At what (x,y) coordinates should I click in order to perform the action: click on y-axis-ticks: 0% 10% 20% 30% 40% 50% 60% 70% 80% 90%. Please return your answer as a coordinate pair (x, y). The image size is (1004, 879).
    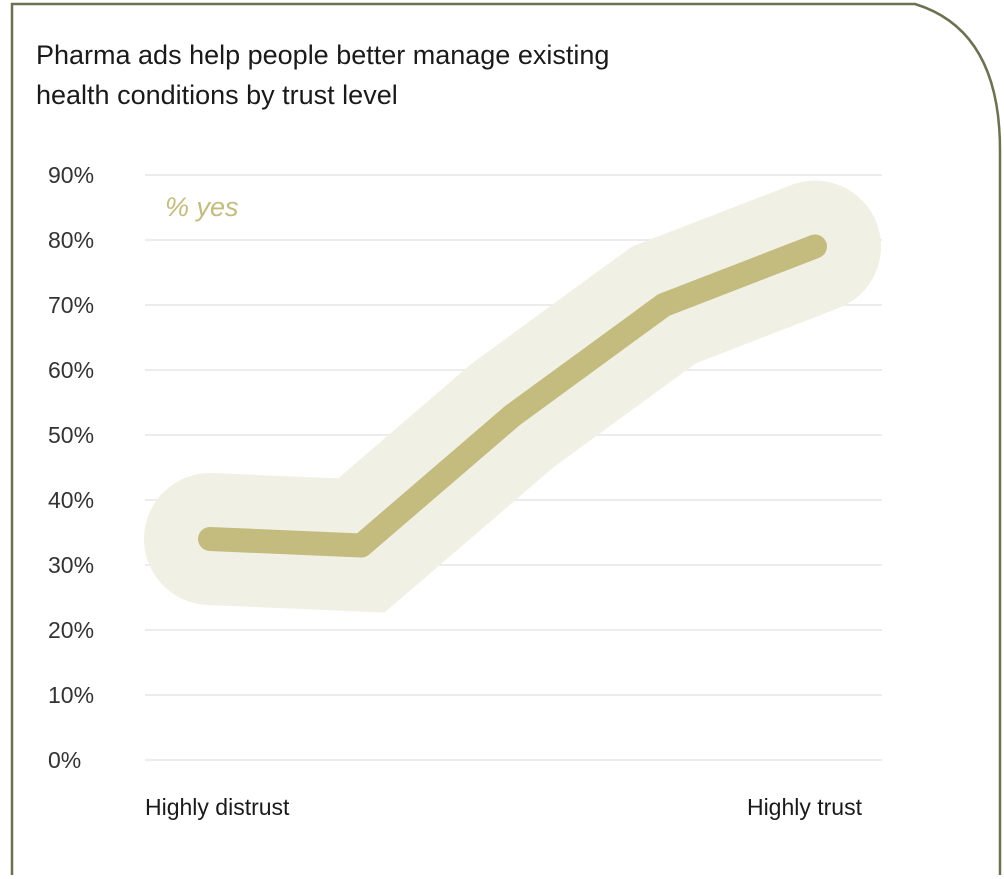
    Looking at the image, I should click on (71, 467).